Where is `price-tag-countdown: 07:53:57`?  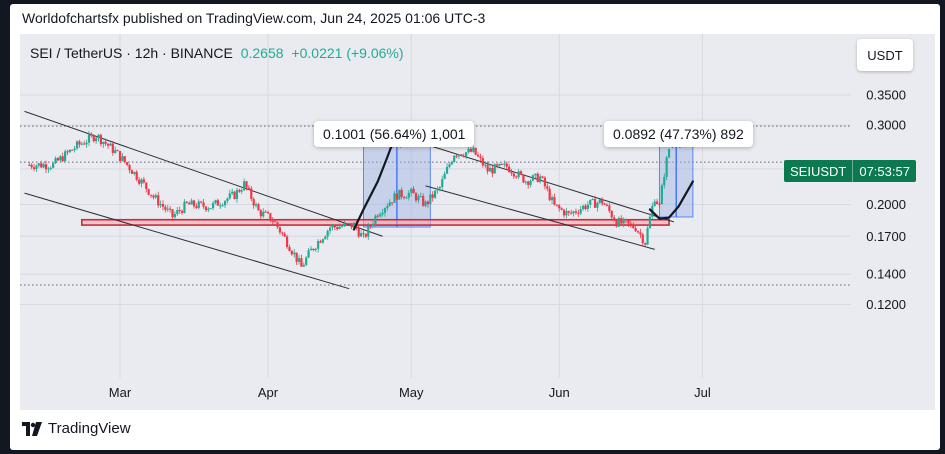 price-tag-countdown: 07:53:57 is located at coordinates (884, 171).